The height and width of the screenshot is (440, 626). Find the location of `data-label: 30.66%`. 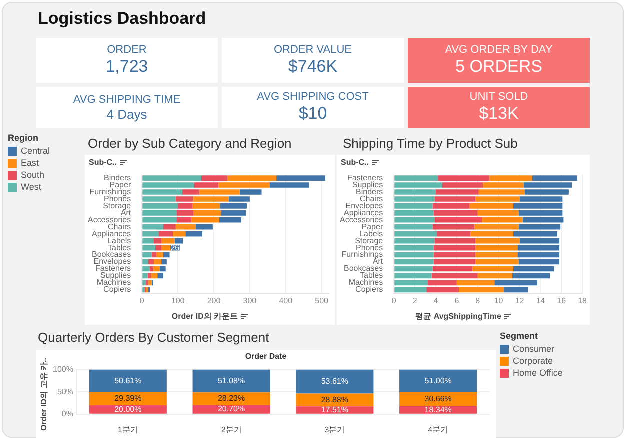

data-label: 30.66% is located at coordinates (438, 399).